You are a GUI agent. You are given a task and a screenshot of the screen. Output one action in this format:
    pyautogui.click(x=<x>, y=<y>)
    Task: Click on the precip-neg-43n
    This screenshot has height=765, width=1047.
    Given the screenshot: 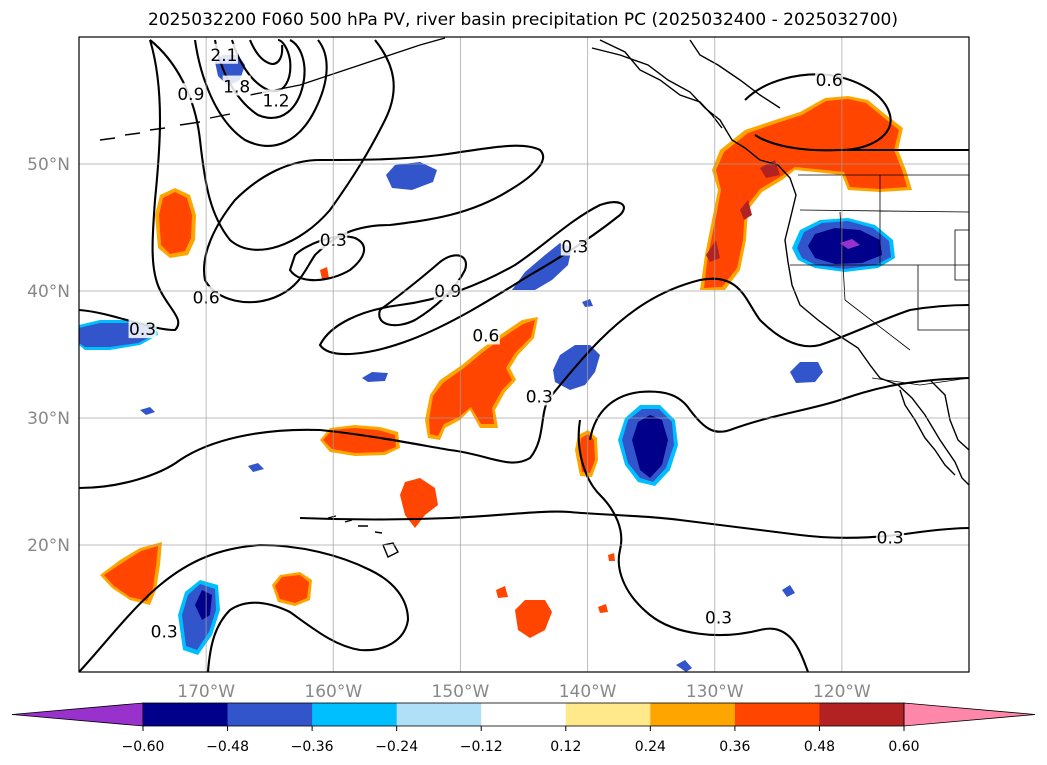 What is the action you would take?
    pyautogui.click(x=542, y=266)
    